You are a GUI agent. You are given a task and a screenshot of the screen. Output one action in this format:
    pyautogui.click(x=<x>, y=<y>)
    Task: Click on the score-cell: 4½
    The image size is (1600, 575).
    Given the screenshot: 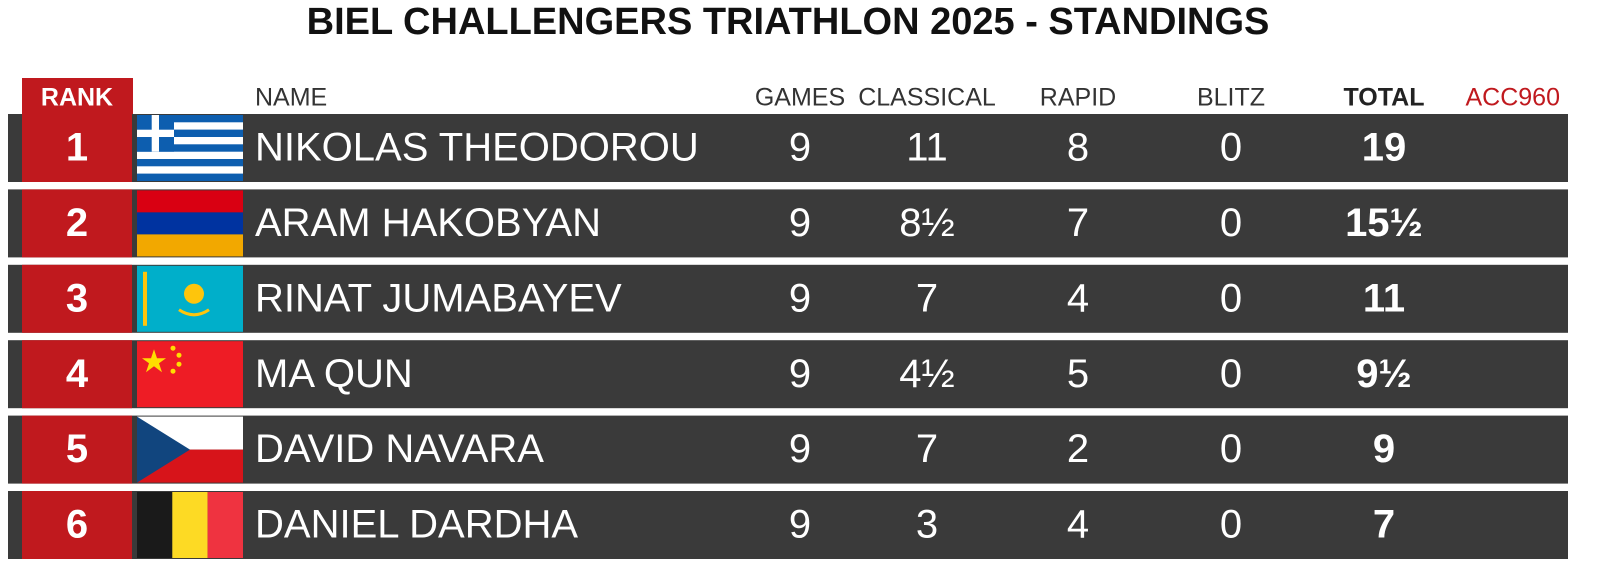 What is the action you would take?
    pyautogui.click(x=927, y=374)
    